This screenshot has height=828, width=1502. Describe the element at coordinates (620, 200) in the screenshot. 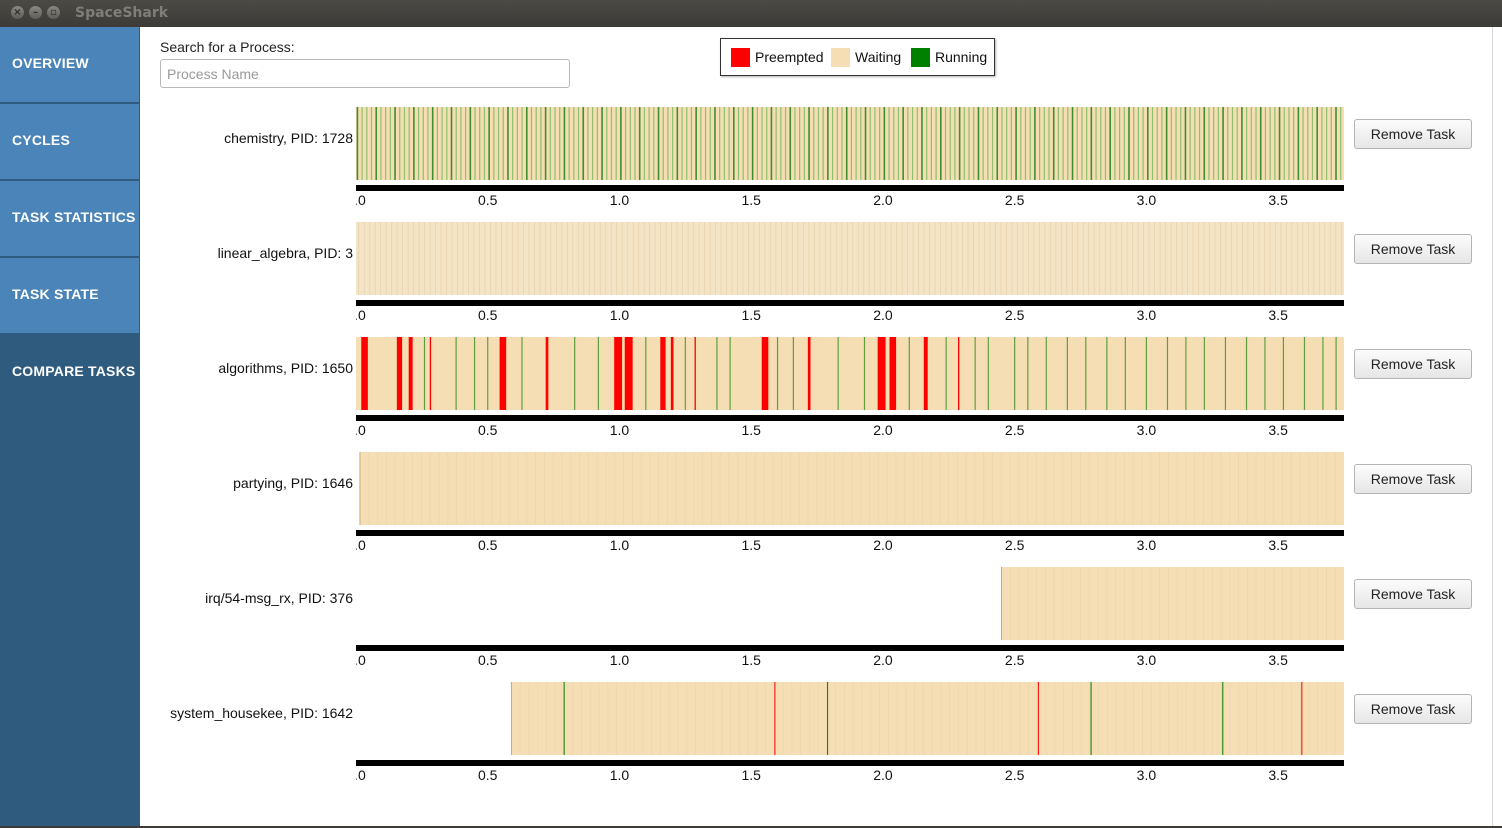

I see `axis-tick-label: 1.0` at that location.